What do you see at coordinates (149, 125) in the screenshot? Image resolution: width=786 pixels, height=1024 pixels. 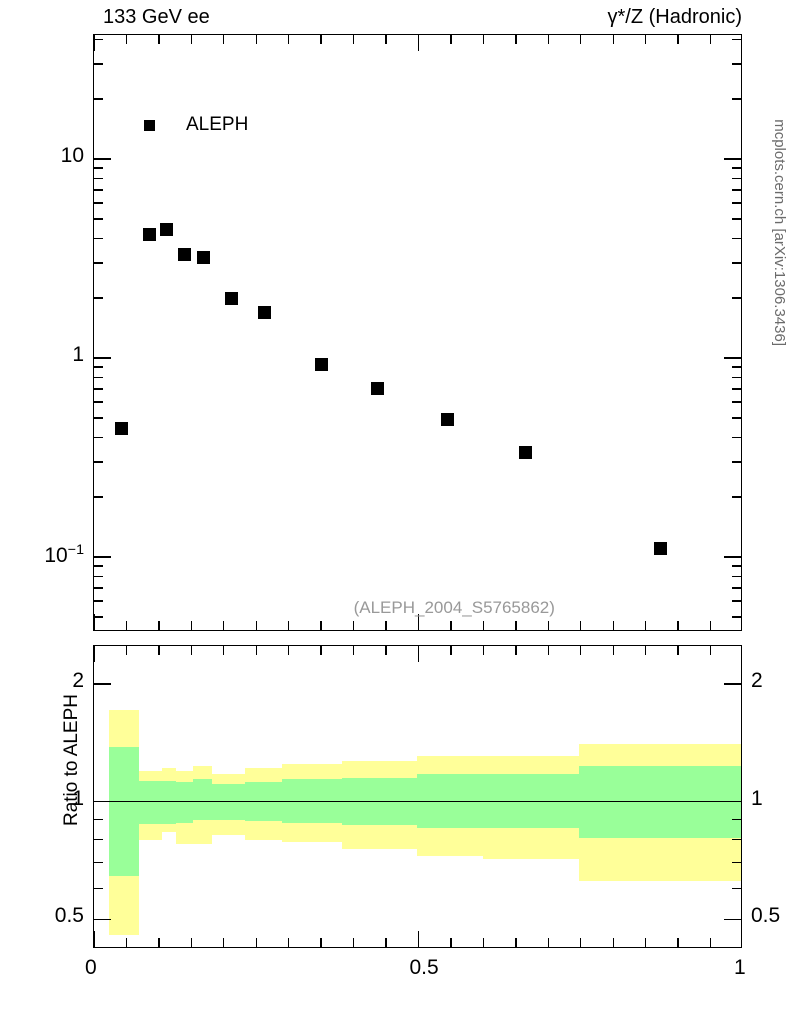 I see `legend-marker-aleph` at bounding box center [149, 125].